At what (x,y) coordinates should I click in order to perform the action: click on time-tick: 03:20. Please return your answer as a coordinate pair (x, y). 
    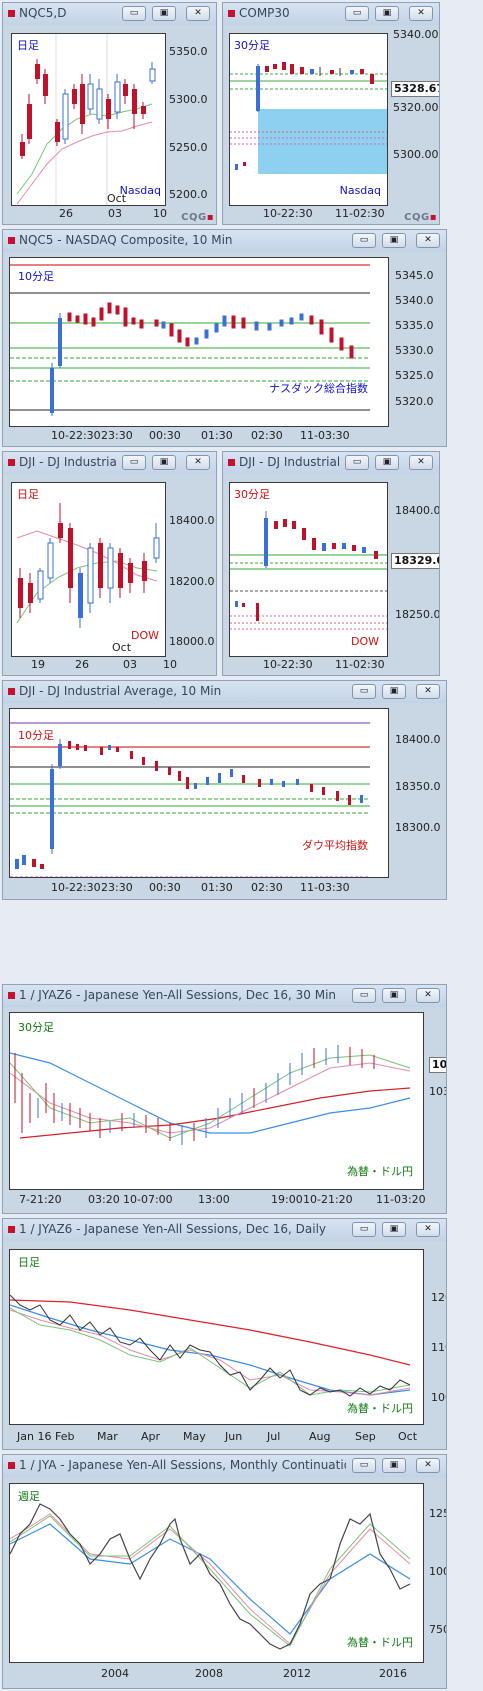
    Looking at the image, I should click on (104, 1199).